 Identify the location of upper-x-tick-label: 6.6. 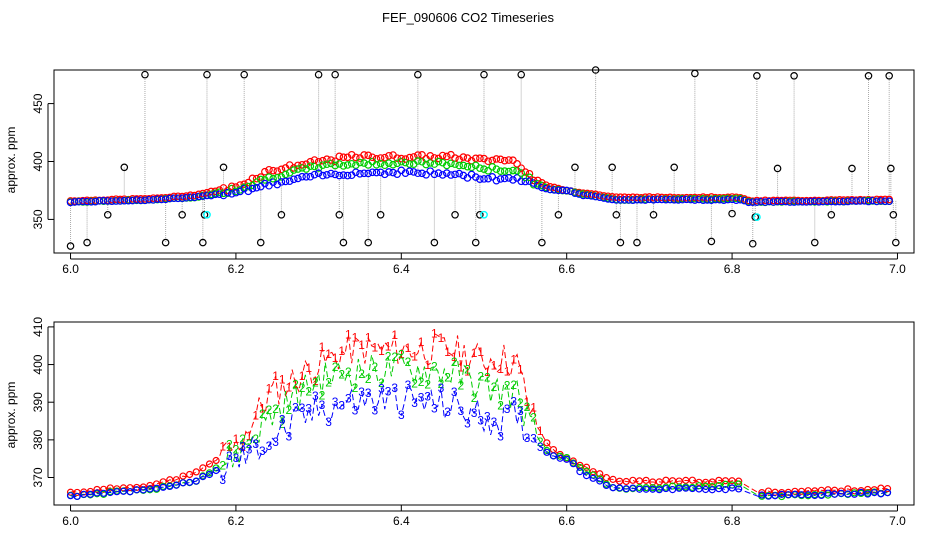
(566, 269).